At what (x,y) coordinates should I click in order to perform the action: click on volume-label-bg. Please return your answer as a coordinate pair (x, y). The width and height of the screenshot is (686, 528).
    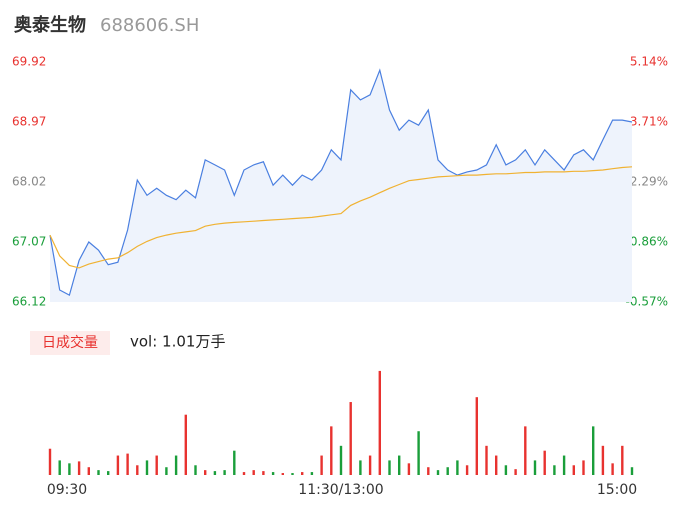
    Looking at the image, I should click on (70, 343).